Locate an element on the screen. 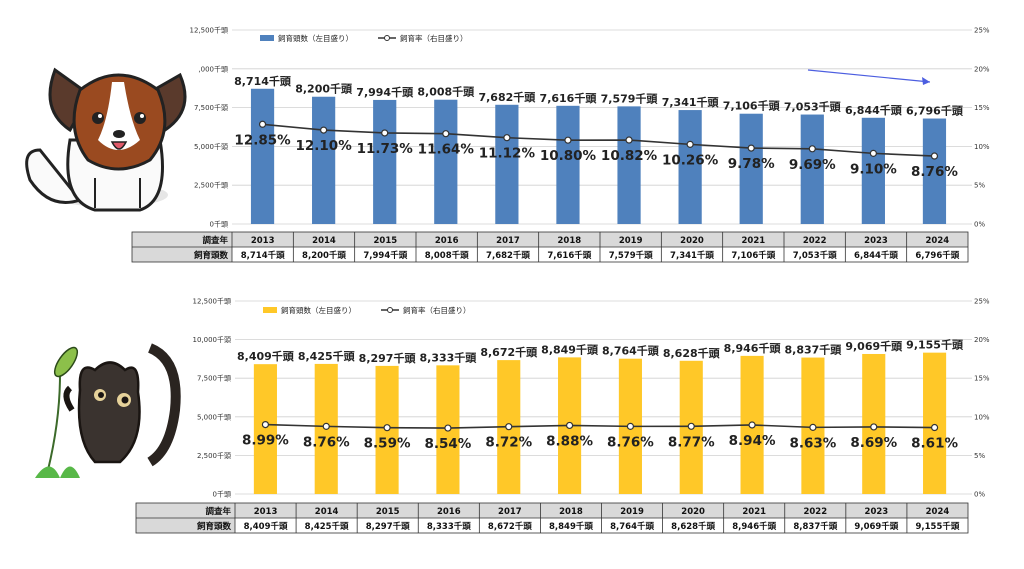 The height and width of the screenshot is (569, 1024). rate-value-label: 10.80% is located at coordinates (568, 156).